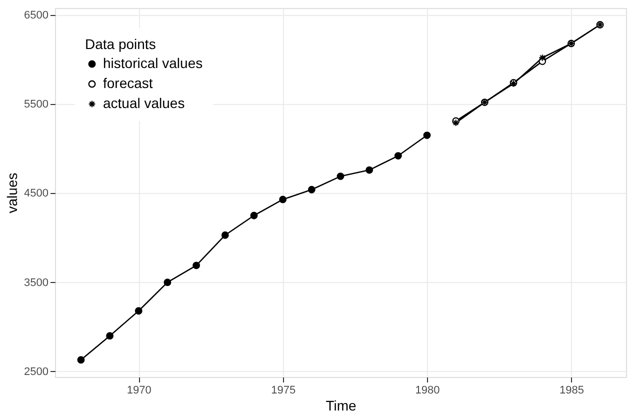  I want to click on x-tick-label: 1970, so click(139, 390).